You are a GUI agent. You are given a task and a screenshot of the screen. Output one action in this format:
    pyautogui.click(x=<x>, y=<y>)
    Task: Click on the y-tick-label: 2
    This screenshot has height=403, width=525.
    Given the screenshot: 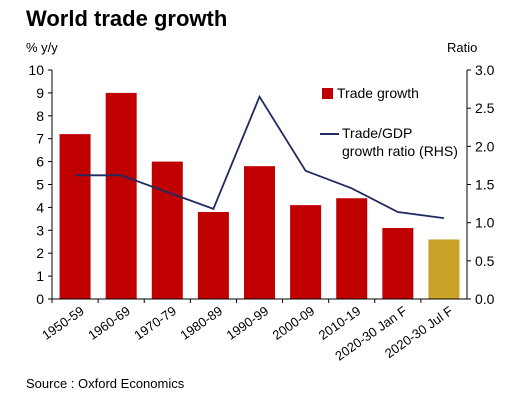 What is the action you would take?
    pyautogui.click(x=40, y=253)
    